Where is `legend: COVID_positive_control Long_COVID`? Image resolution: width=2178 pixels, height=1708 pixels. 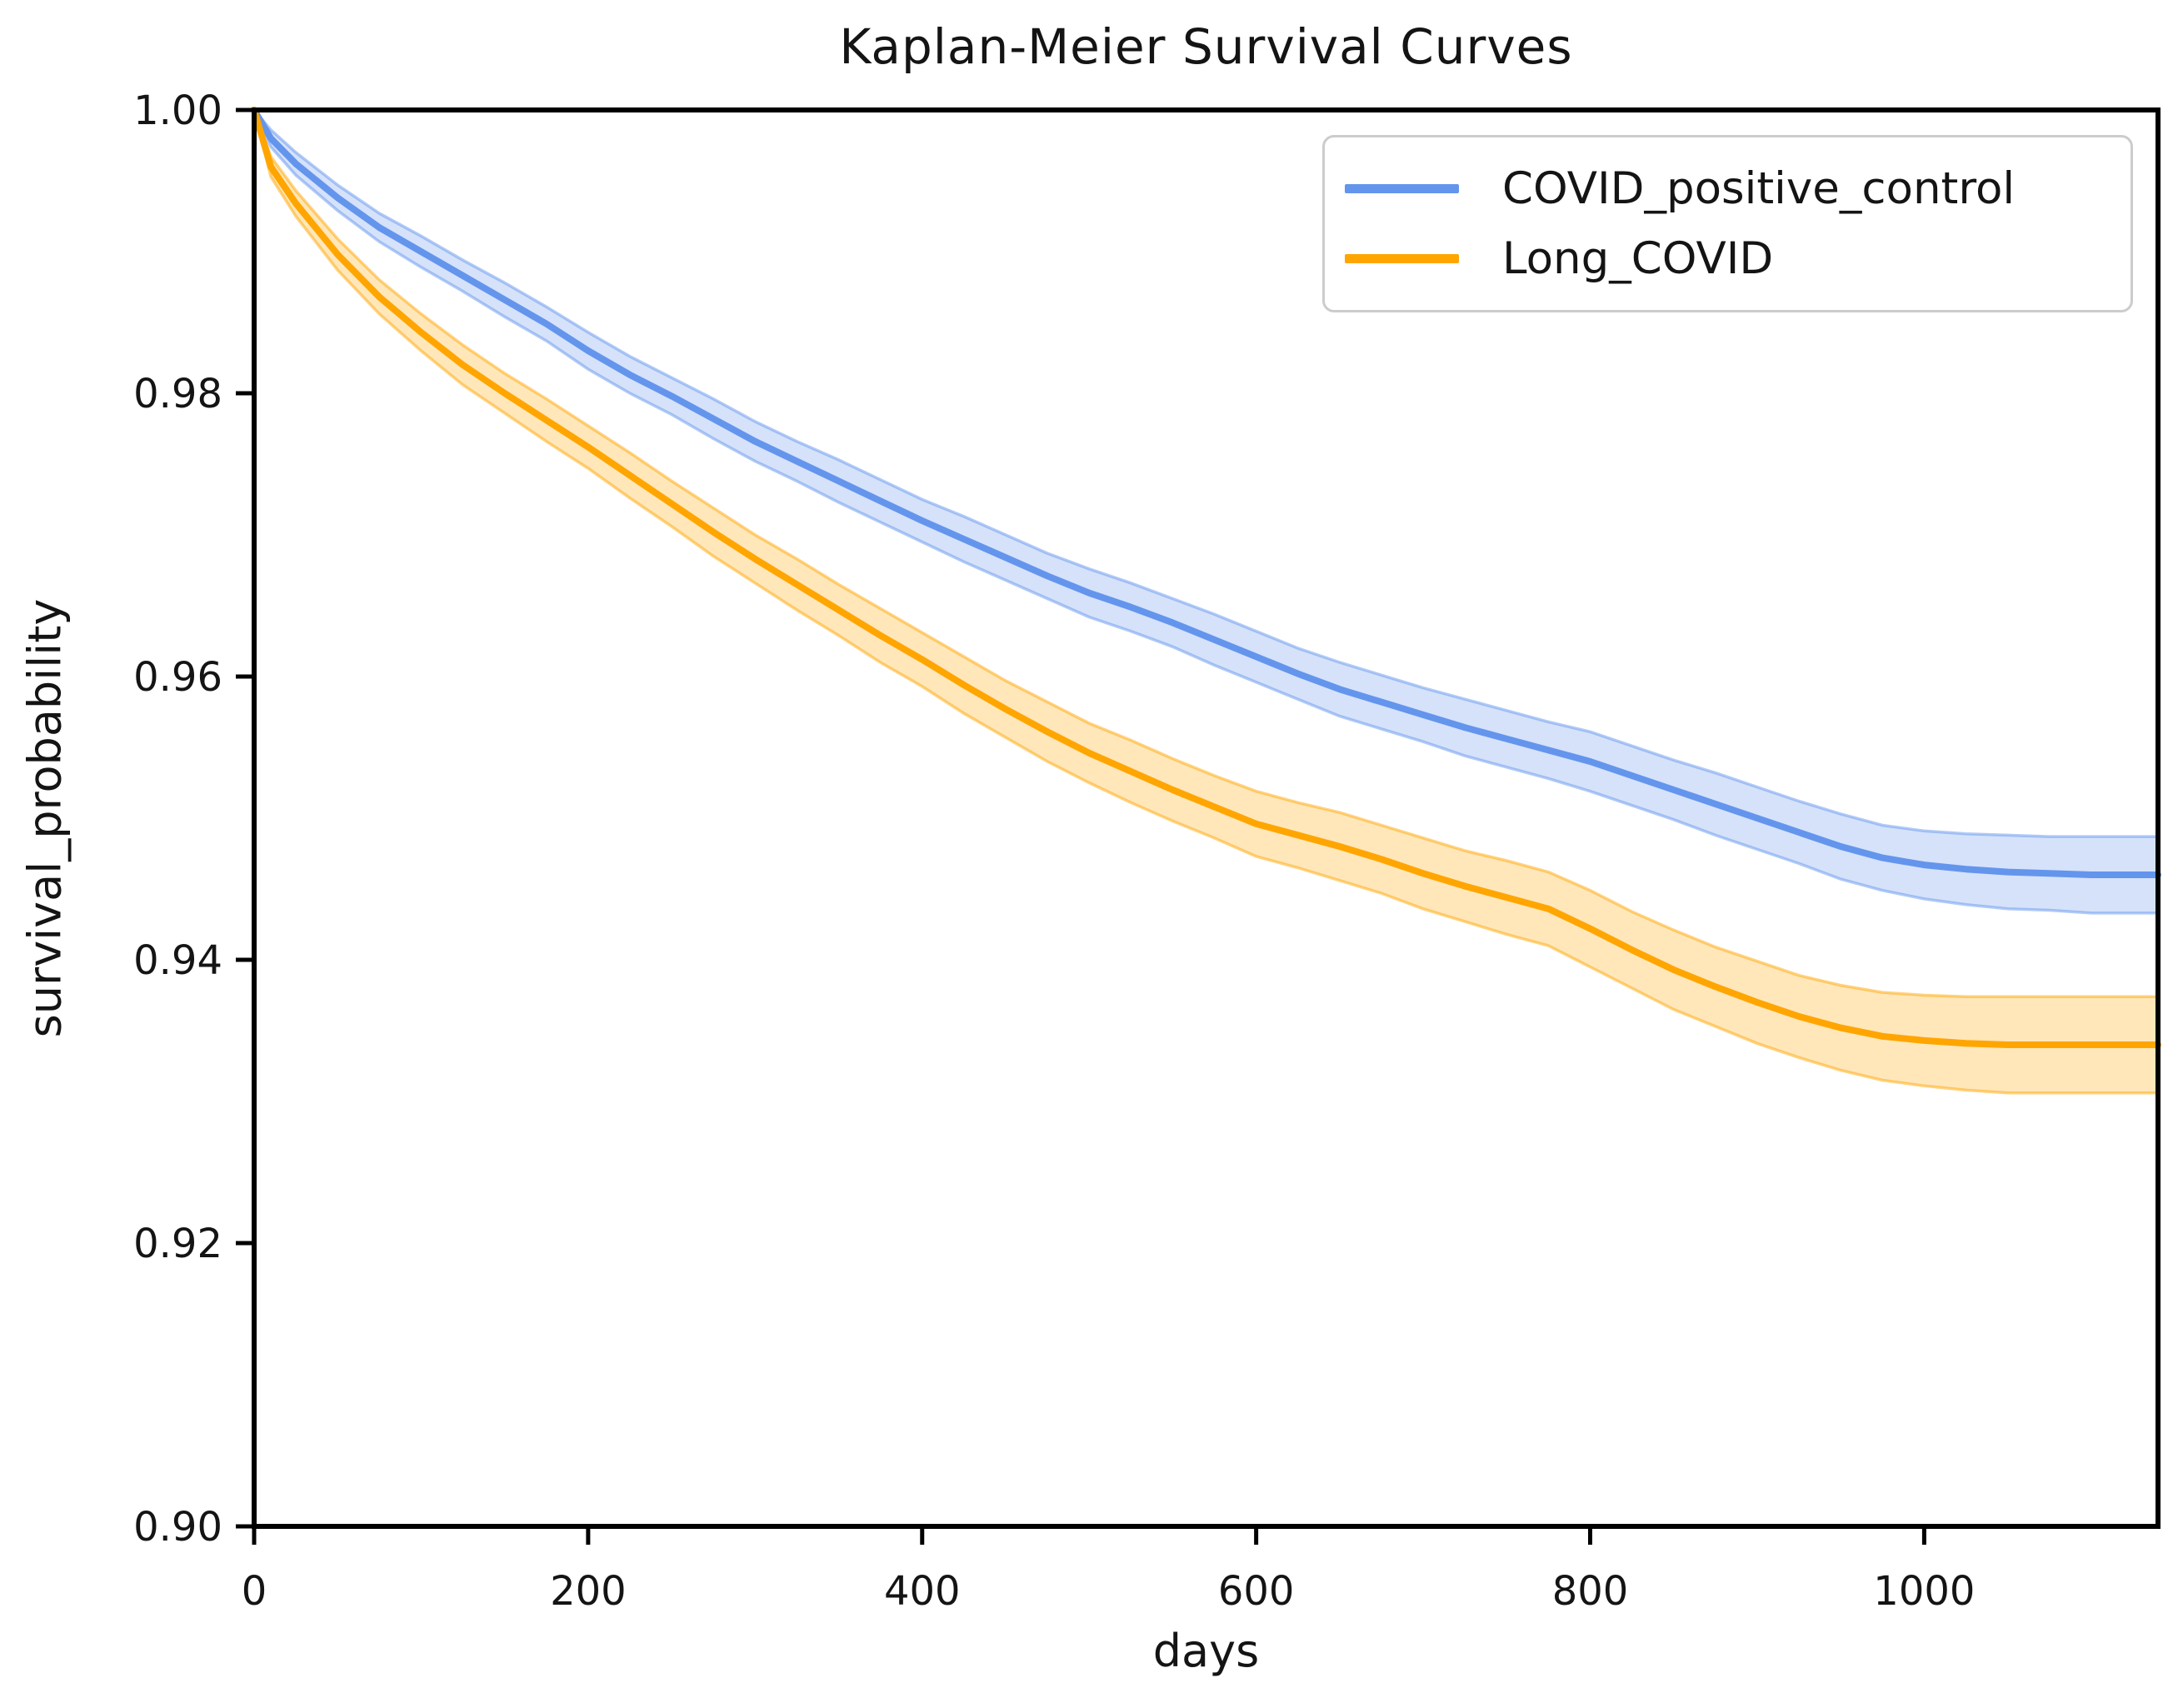
legend: COVID_positive_control Long_COVID is located at coordinates (1727, 223).